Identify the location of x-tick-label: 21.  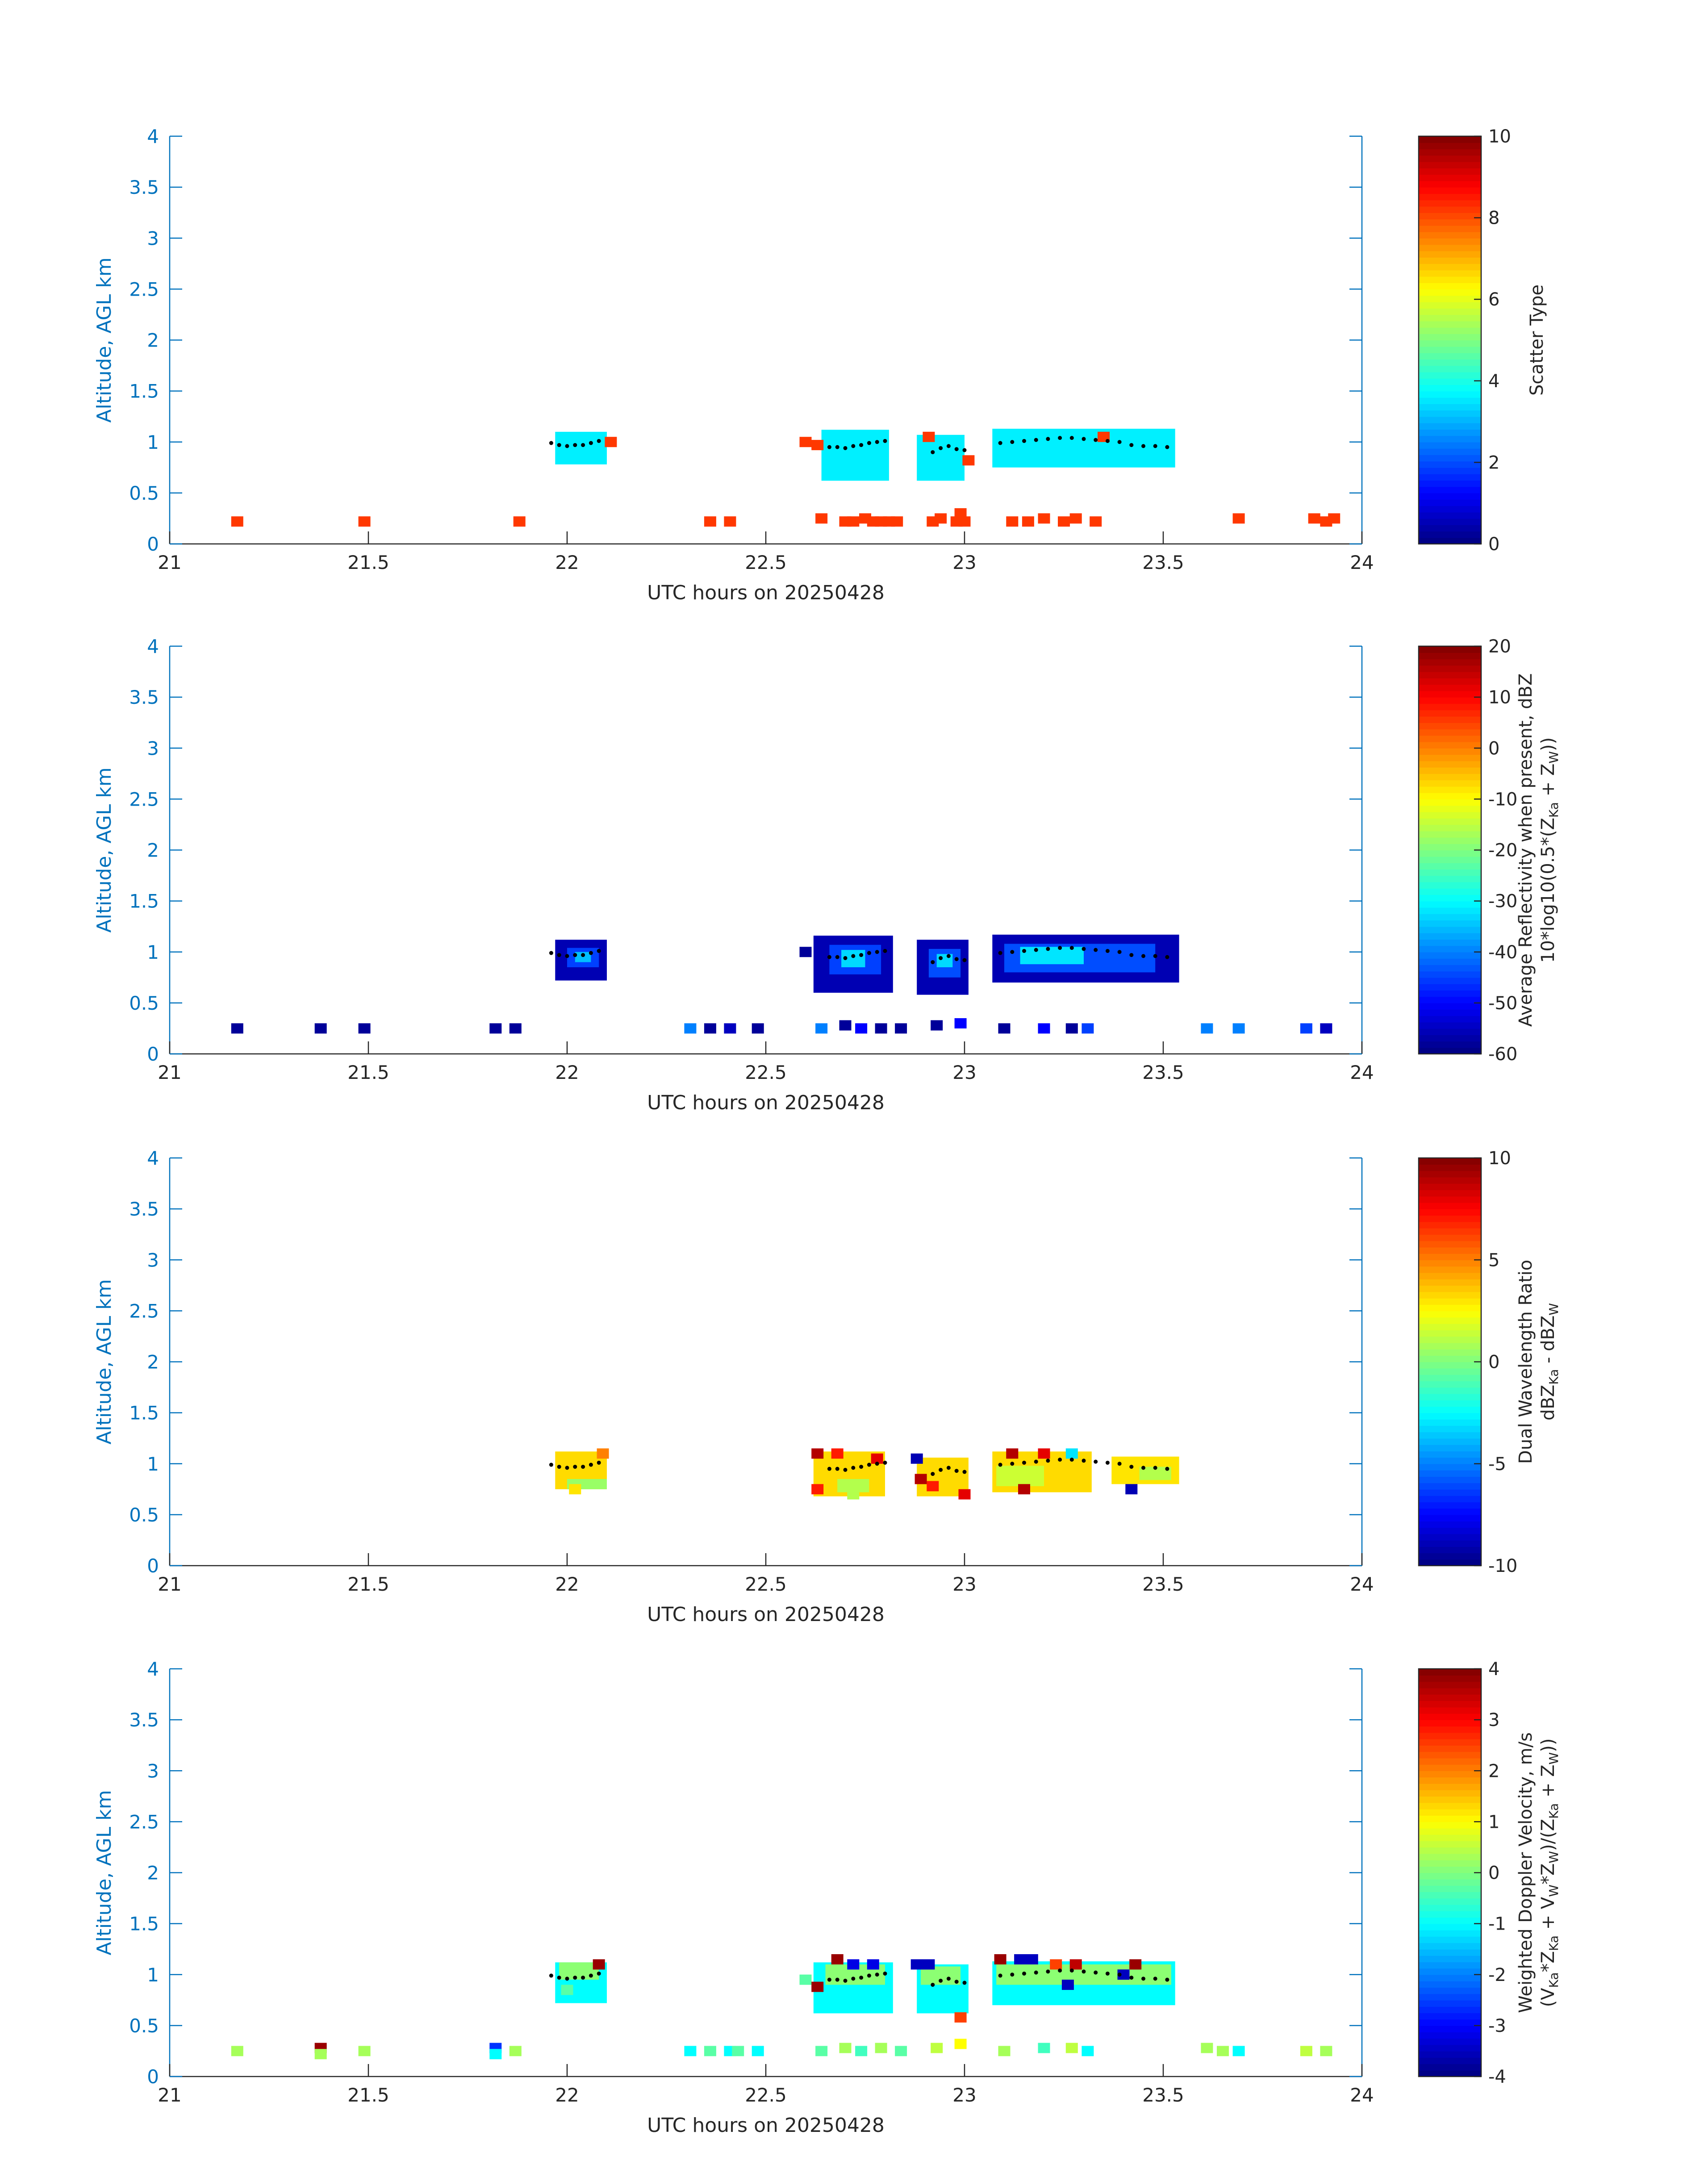
(169, 1584).